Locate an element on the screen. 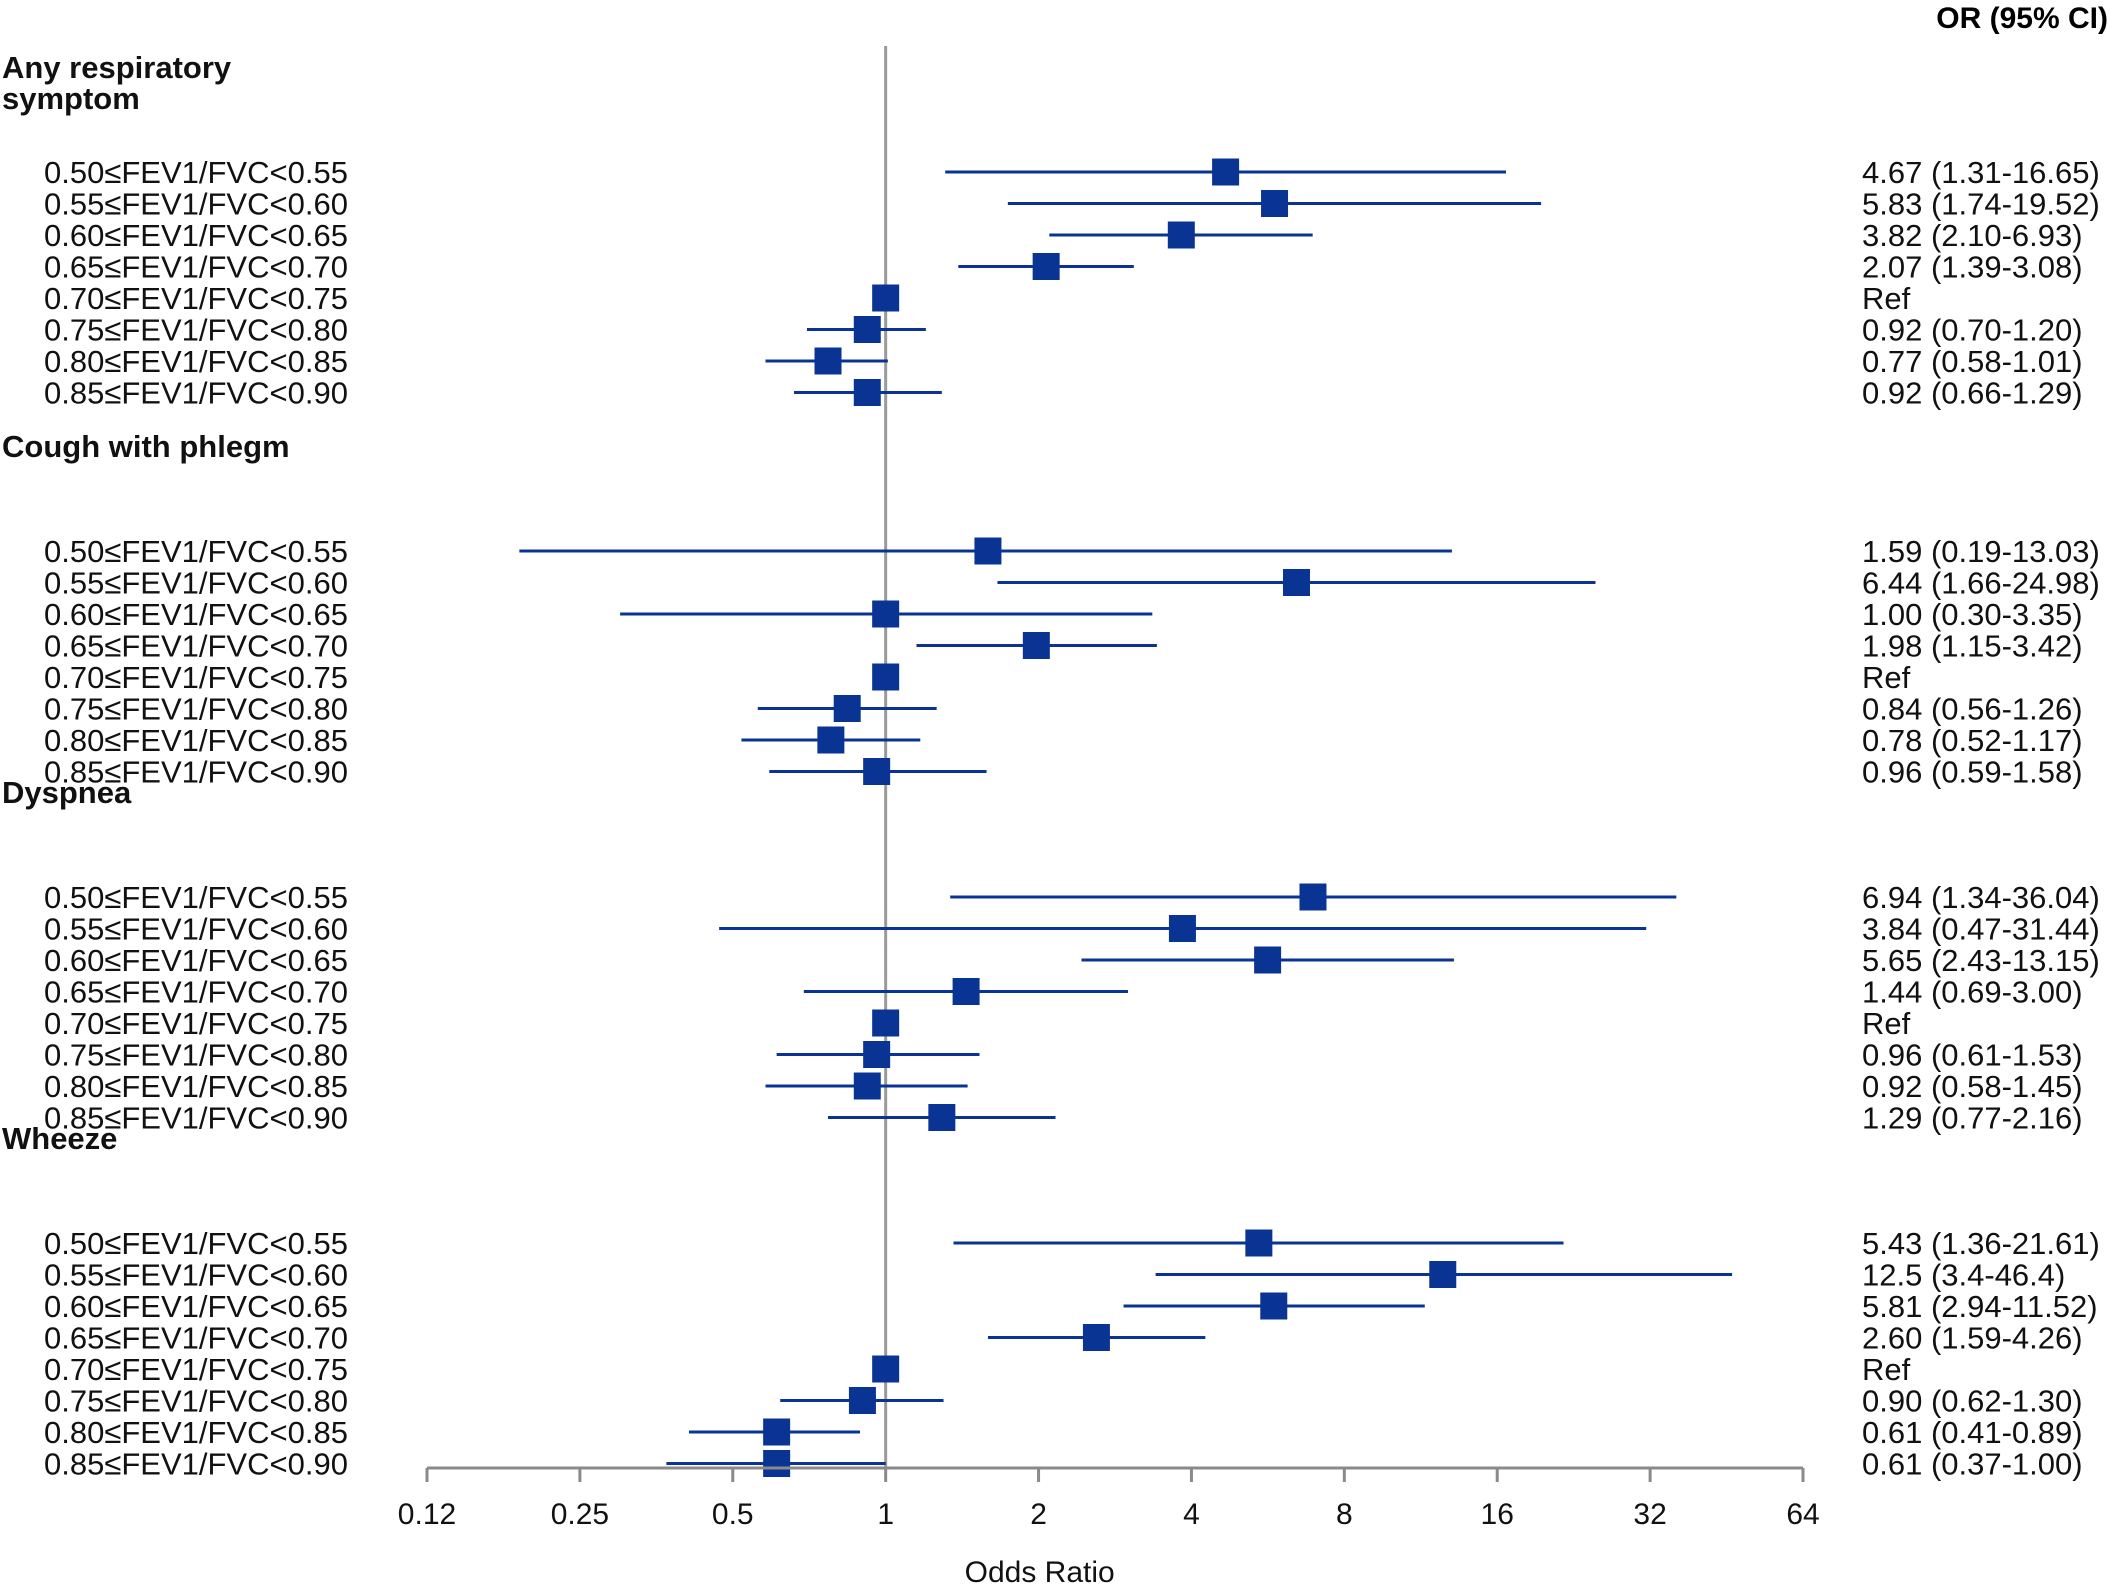 The height and width of the screenshot is (1589, 2128). x-tick-label: 8 is located at coordinates (1344, 1514).